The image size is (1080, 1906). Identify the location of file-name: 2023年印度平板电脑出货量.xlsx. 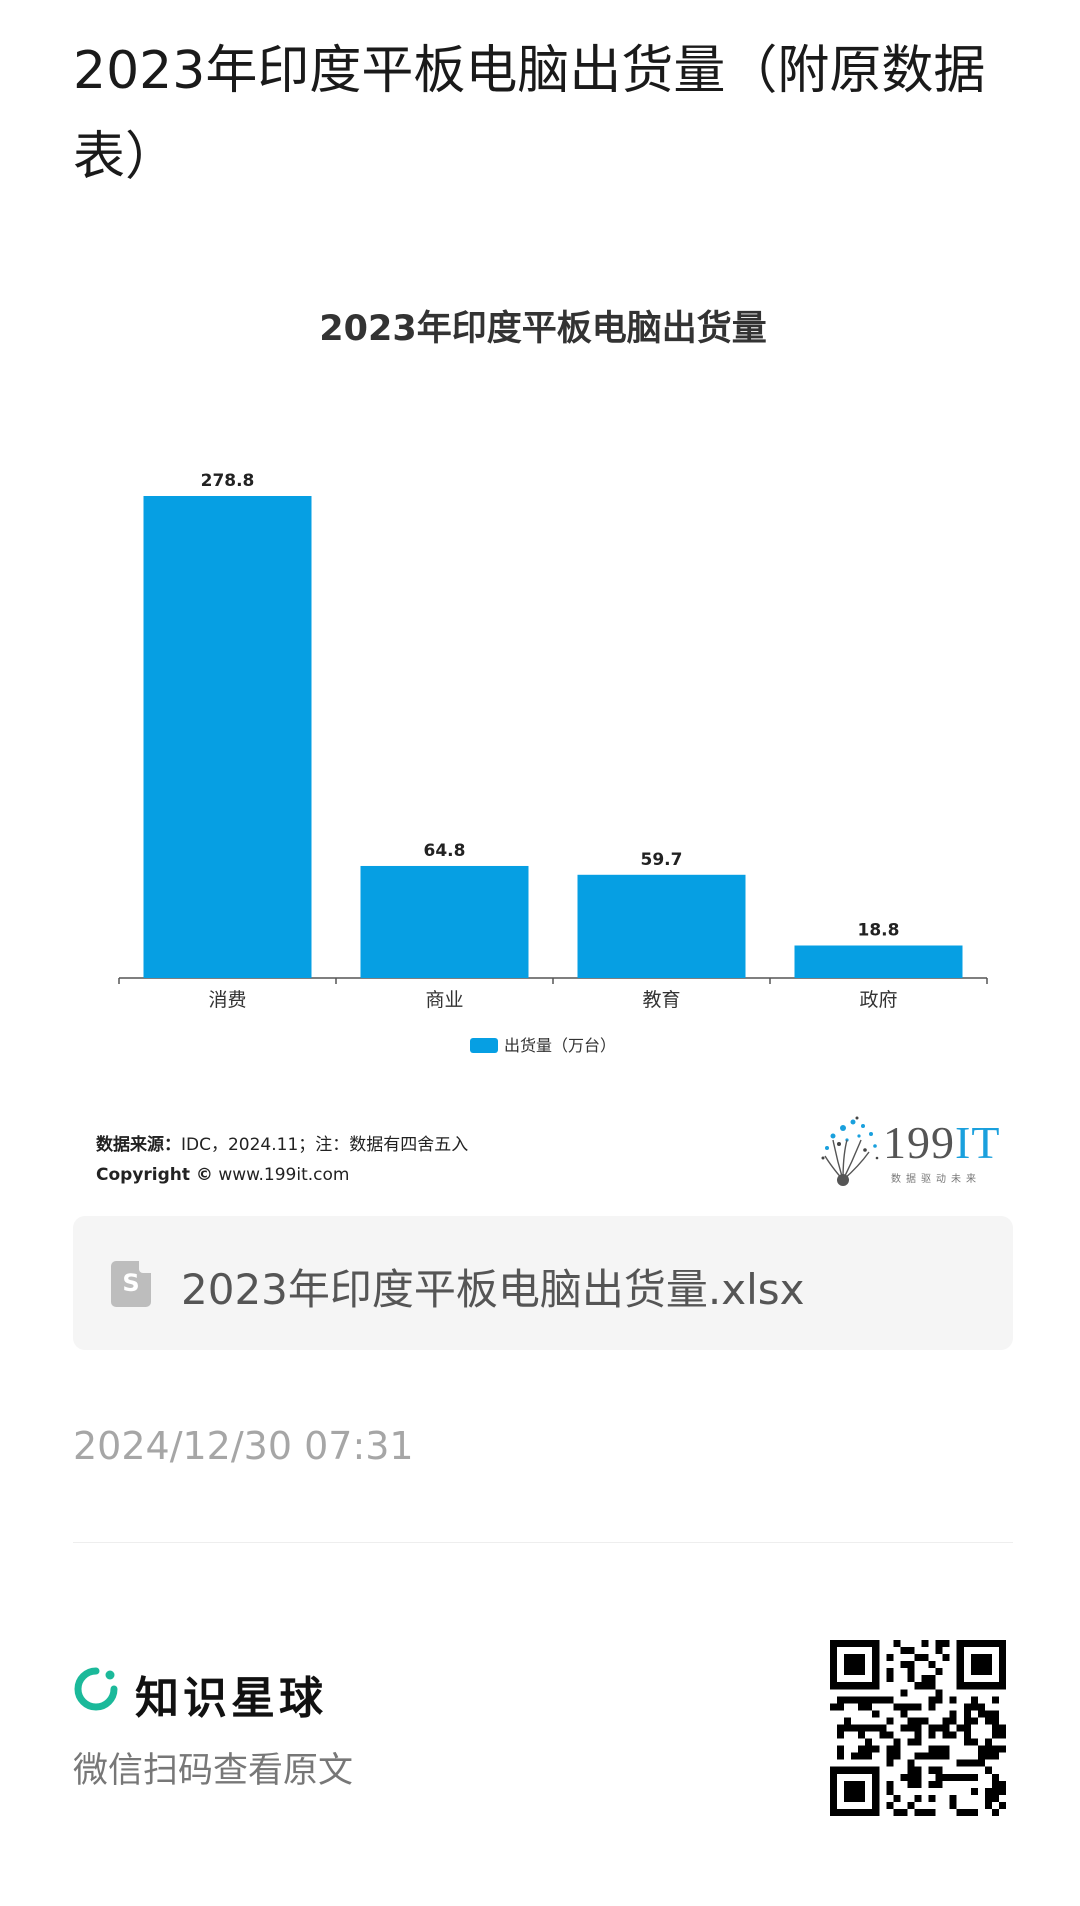
(493, 1289).